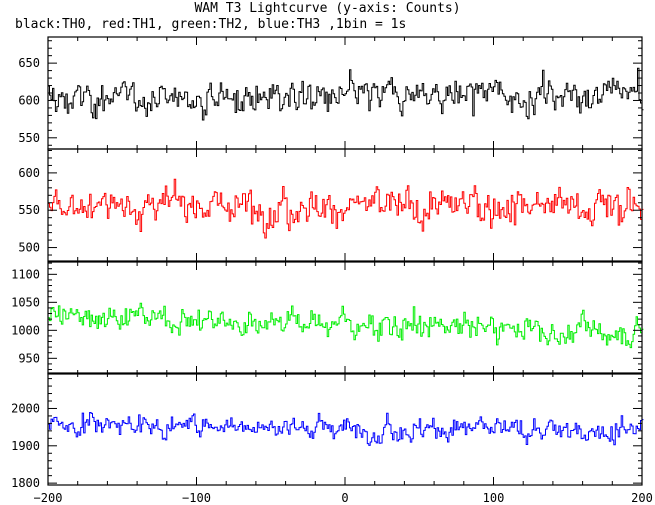 The height and width of the screenshot is (505, 655). What do you see at coordinates (25, 330) in the screenshot?
I see `y-tick-label: 1000` at bounding box center [25, 330].